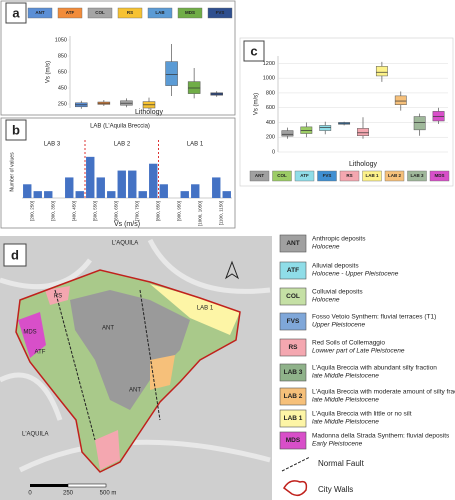  What do you see at coordinates (35, 435) in the screenshot?
I see `place-label: L'AQUILA` at bounding box center [35, 435].